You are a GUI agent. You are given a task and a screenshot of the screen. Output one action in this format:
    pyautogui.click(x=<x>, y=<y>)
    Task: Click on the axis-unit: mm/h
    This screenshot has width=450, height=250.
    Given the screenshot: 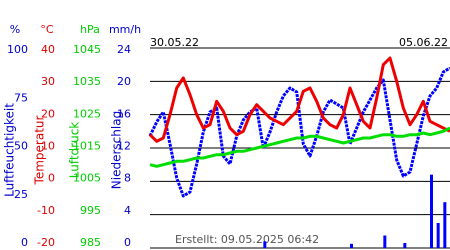 What is the action you would take?
    pyautogui.click(x=125, y=29)
    